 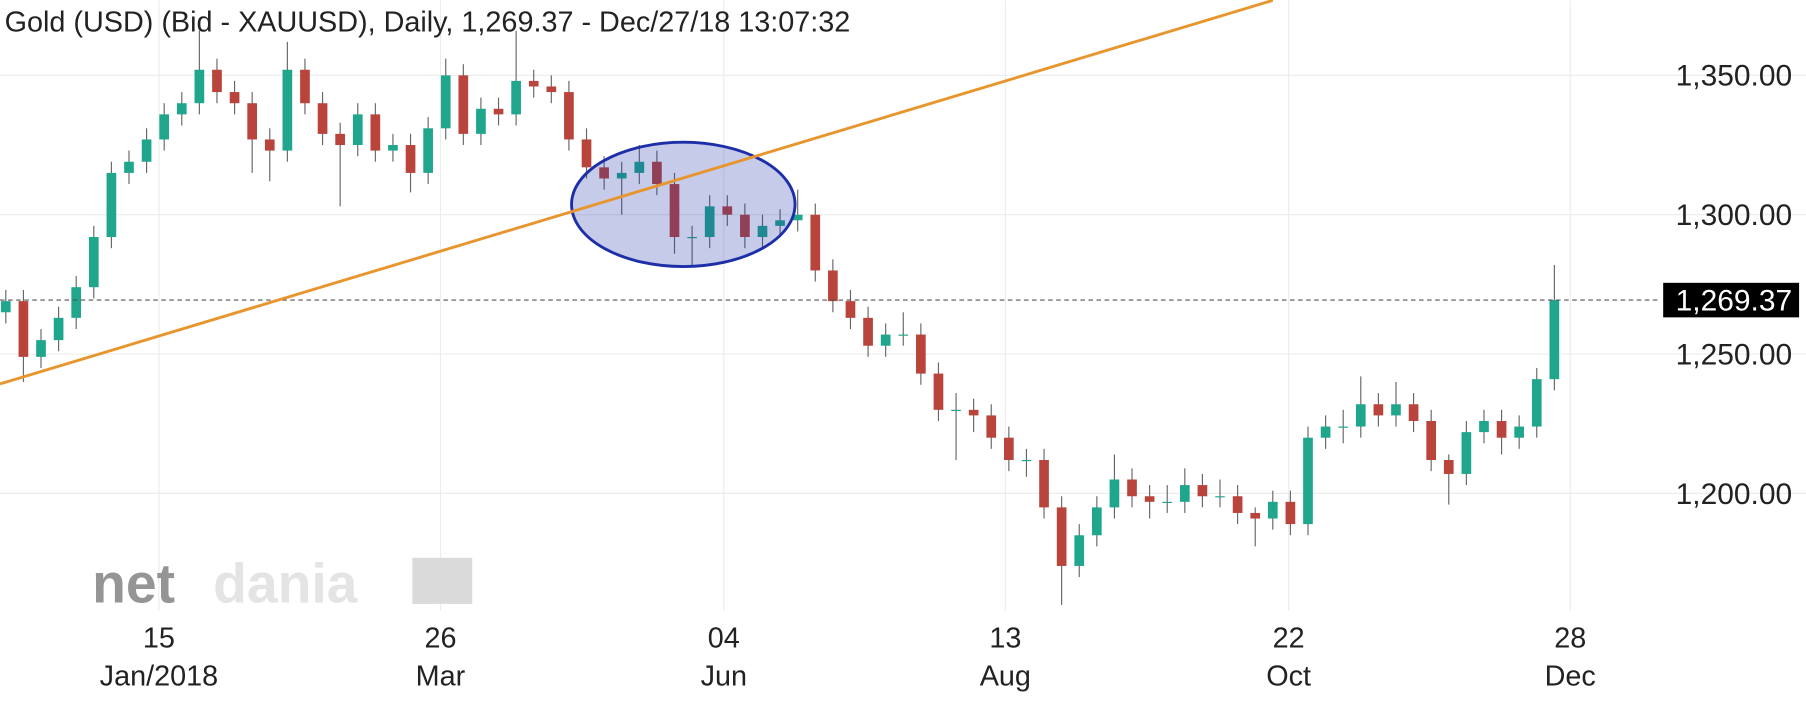 I want to click on watermark: net dania, so click(x=282, y=584).